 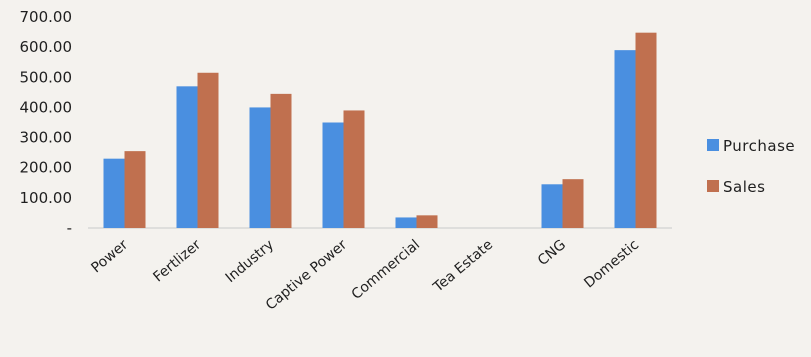 What do you see at coordinates (260, 167) in the screenshot?
I see `bar-purchase-industry` at bounding box center [260, 167].